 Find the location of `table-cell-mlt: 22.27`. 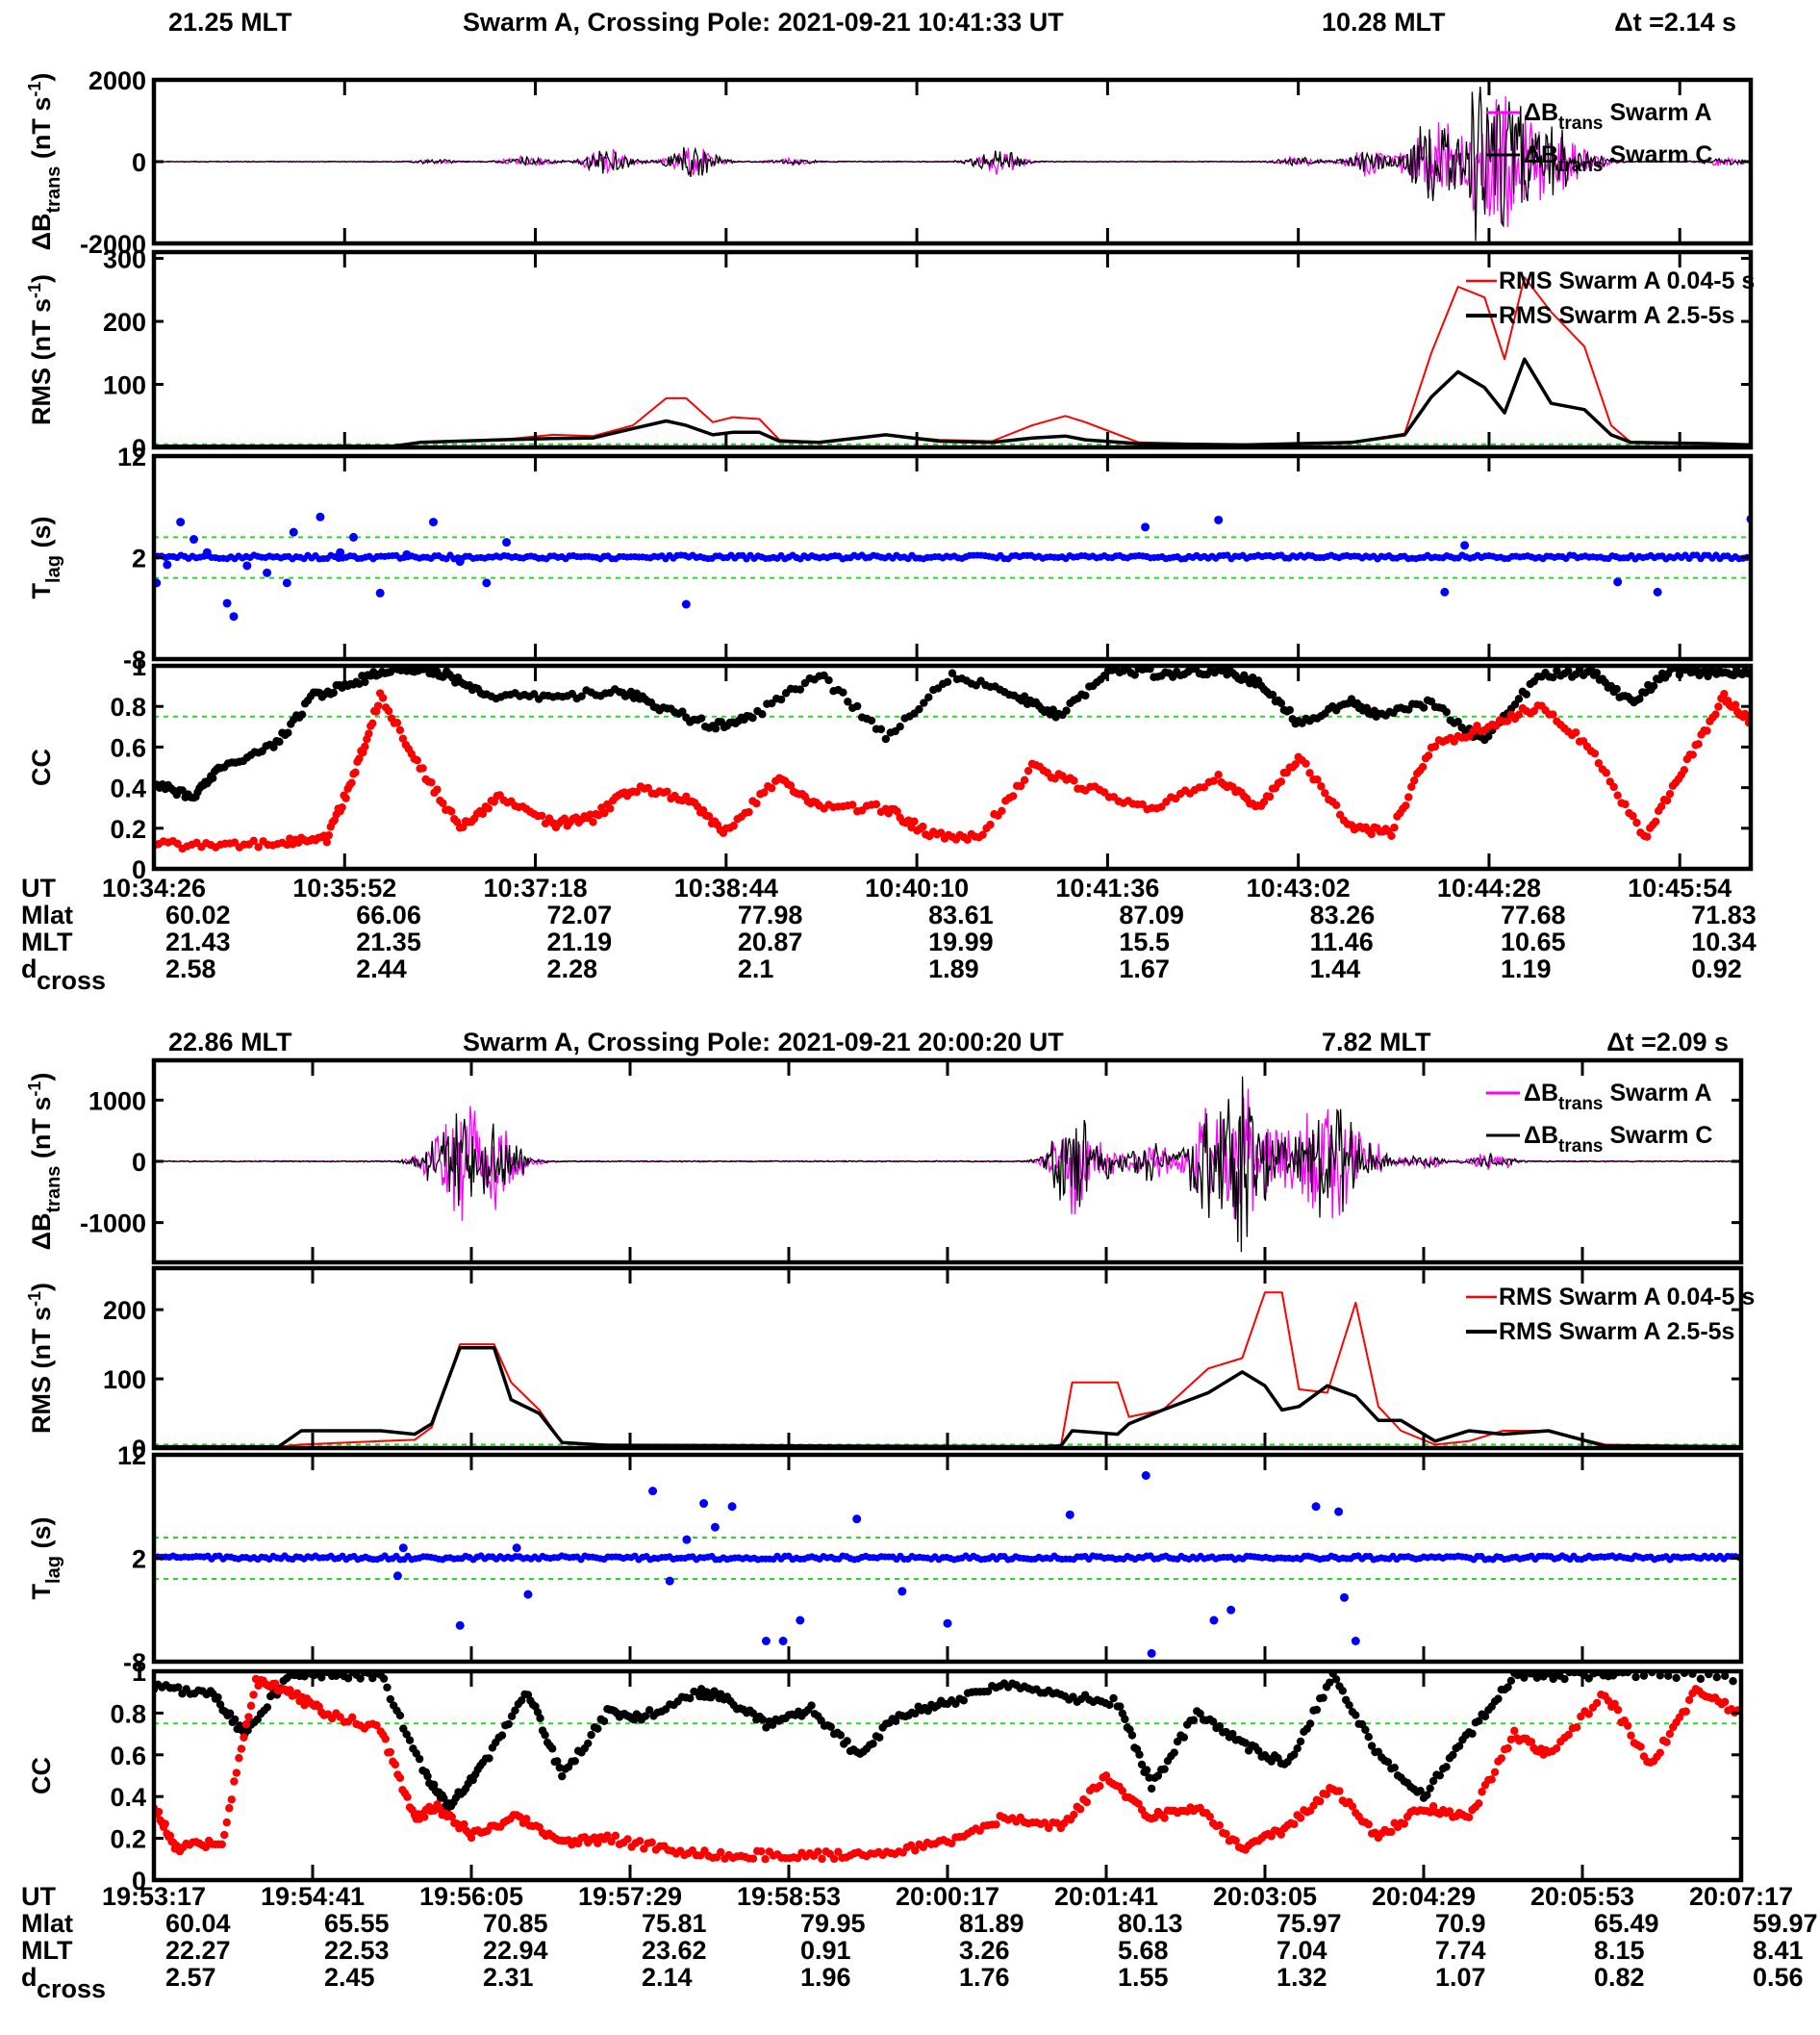

table-cell-mlt: 22.27 is located at coordinates (198, 1950).